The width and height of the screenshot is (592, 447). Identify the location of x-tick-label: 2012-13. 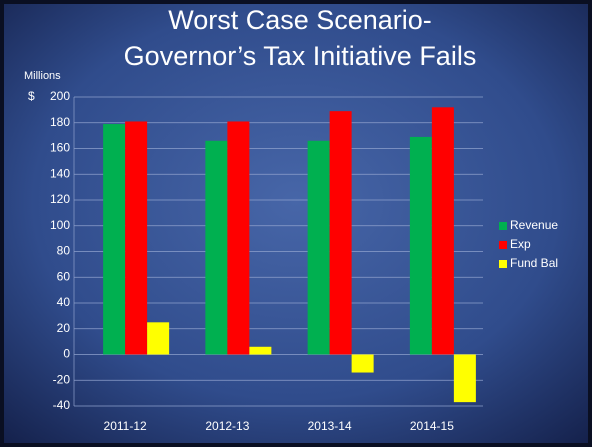
(227, 426).